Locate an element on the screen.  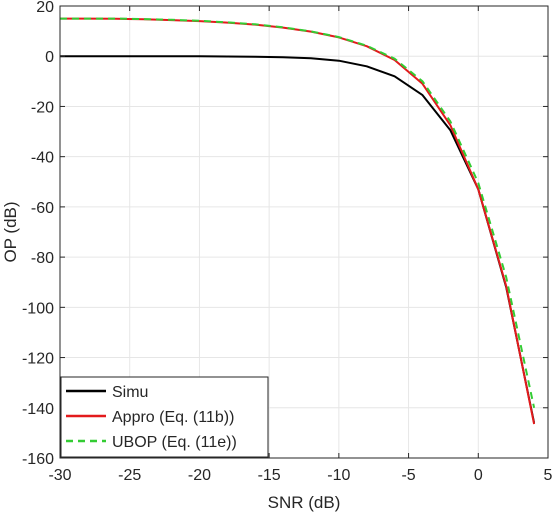
x-tick-label: 5 is located at coordinates (548, 475).